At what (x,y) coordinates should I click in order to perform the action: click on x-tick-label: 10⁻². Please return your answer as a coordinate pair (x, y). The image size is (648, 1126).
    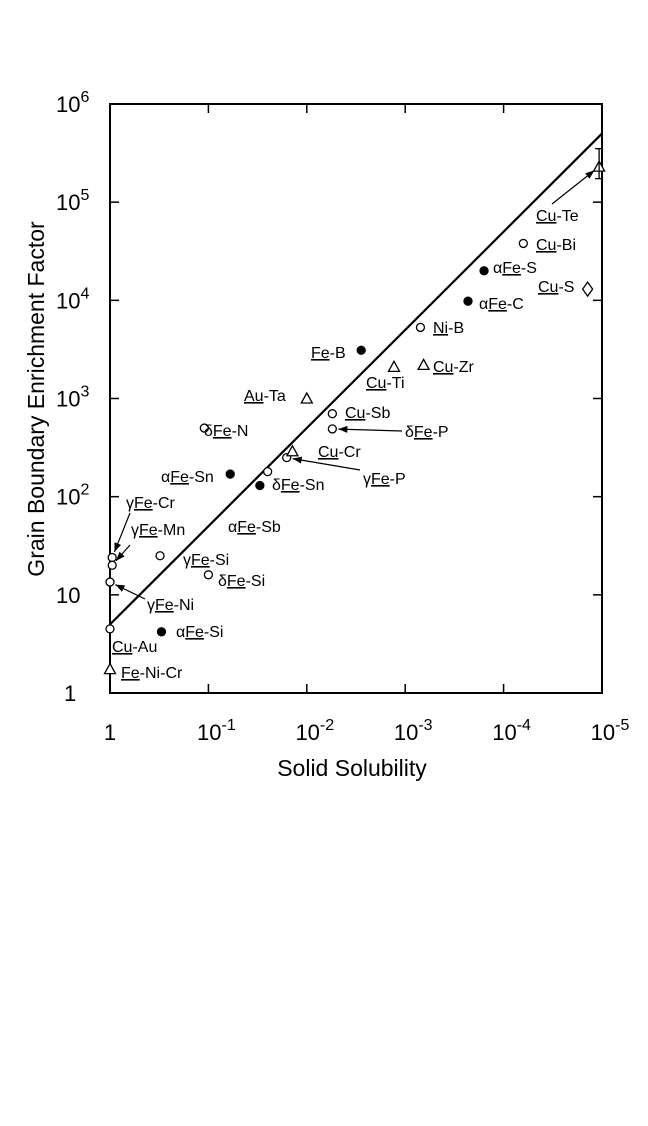
    Looking at the image, I should click on (314, 731).